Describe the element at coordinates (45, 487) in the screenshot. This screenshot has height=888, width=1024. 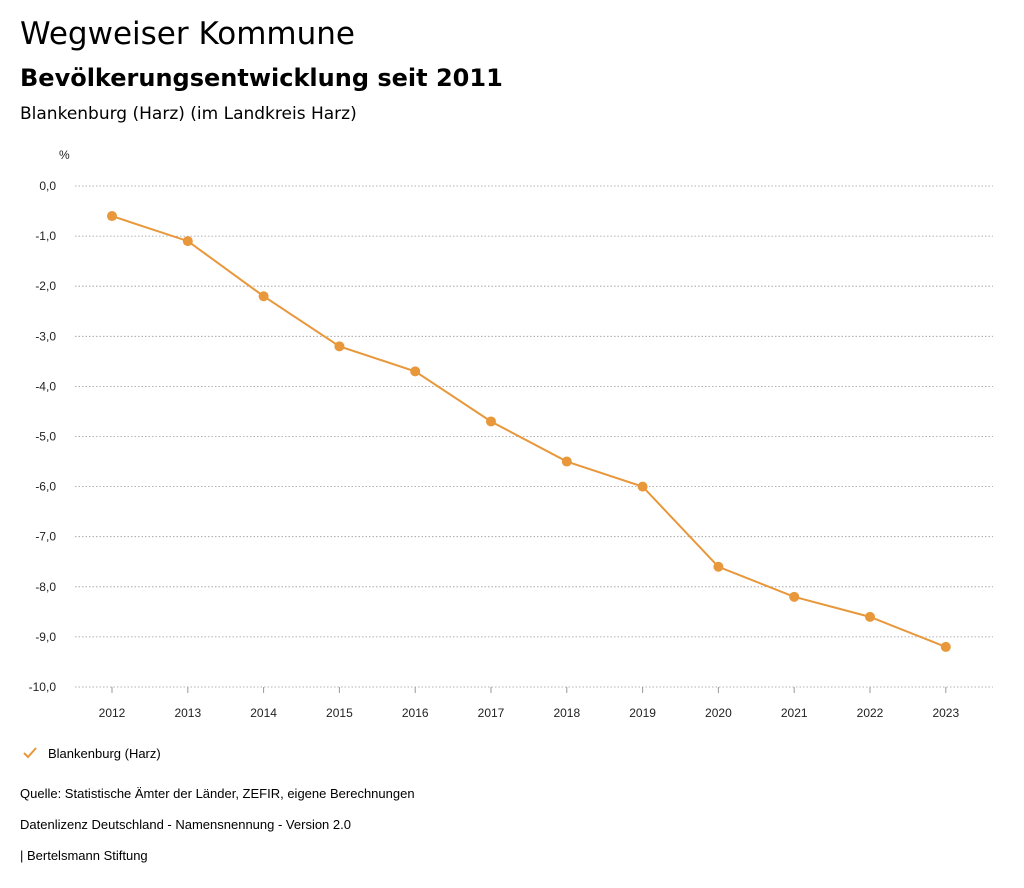
I see `y-tick-label: -6,0` at that location.